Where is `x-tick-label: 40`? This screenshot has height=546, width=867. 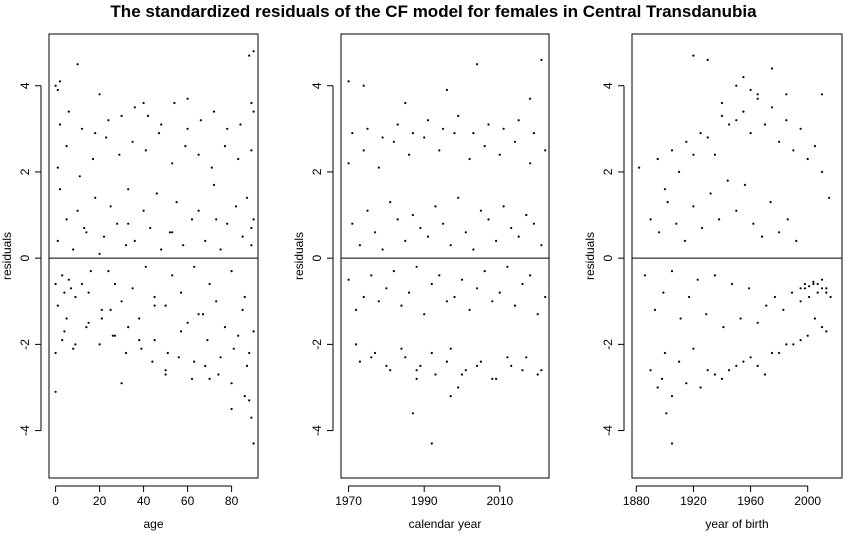
x-tick-label: 40 is located at coordinates (144, 501).